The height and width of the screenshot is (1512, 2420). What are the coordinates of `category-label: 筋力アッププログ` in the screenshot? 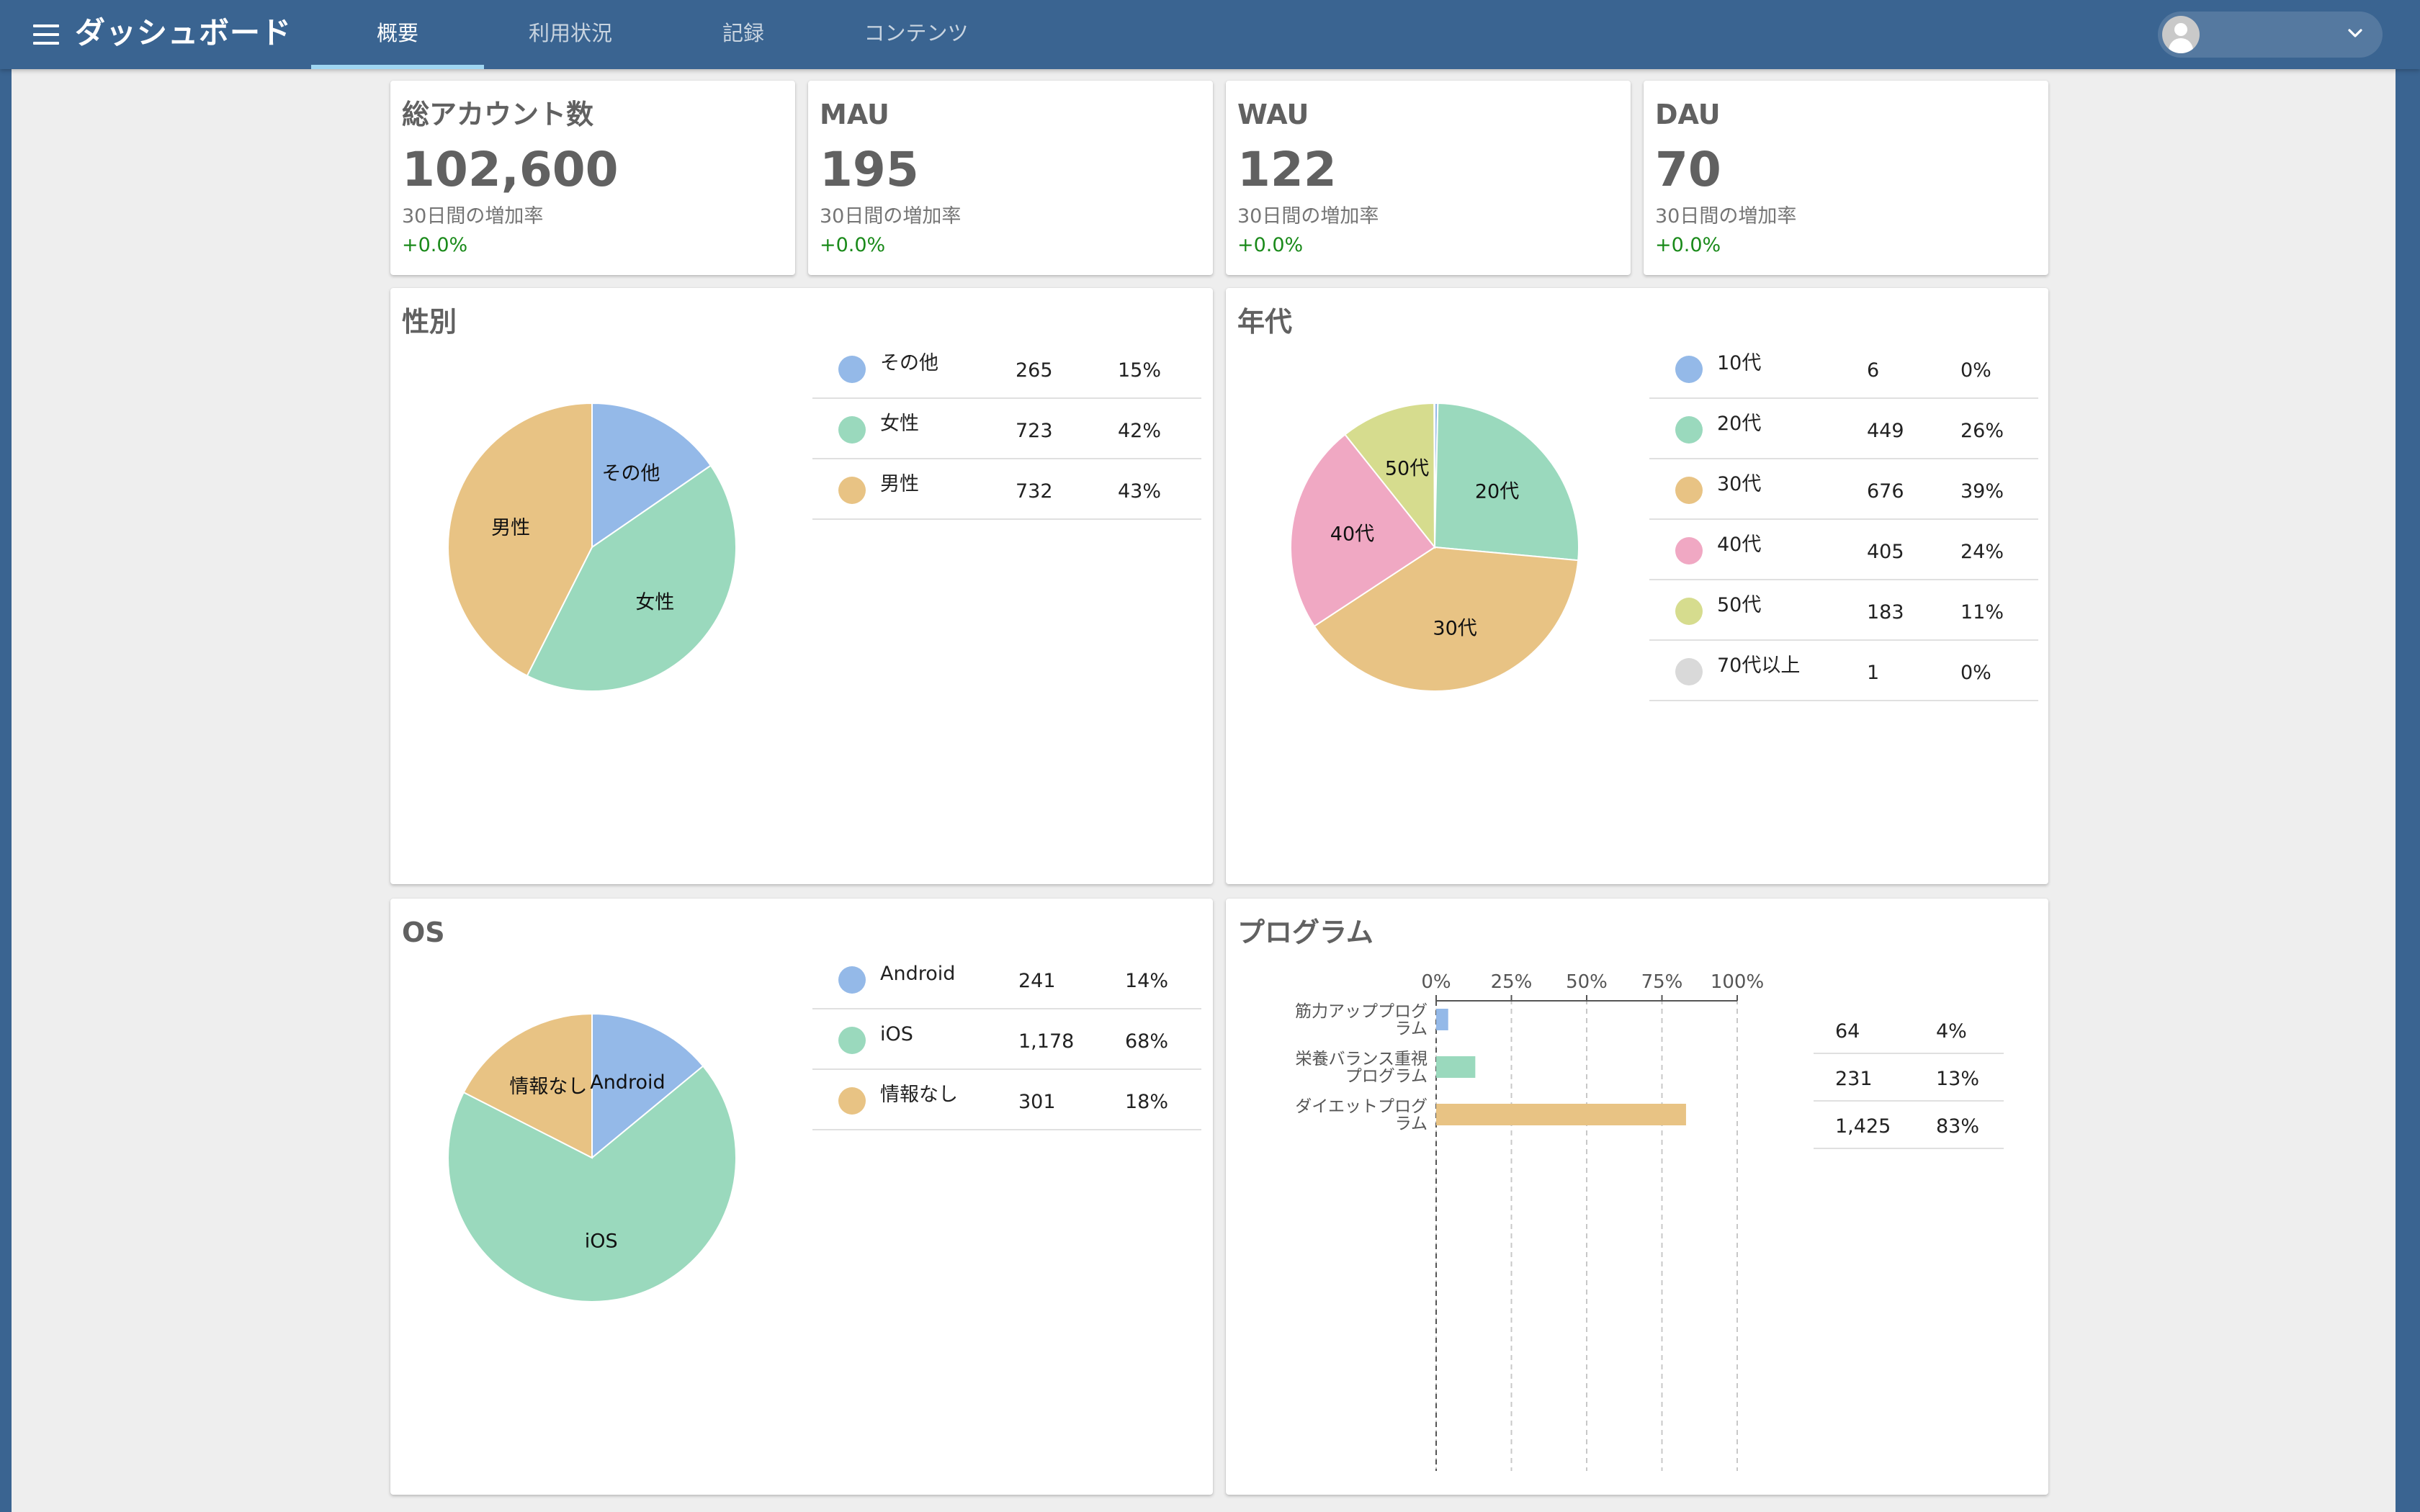 It's located at (1361, 1011).